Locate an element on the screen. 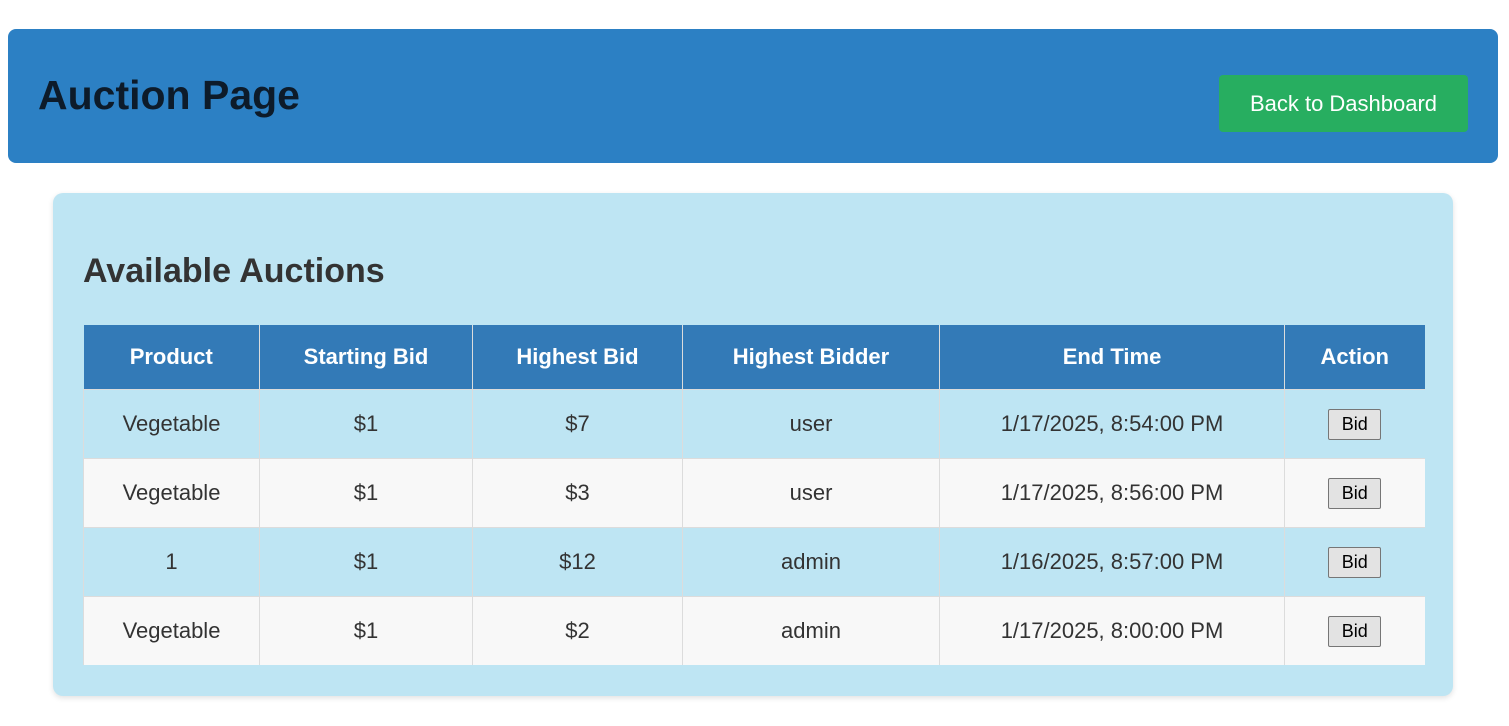 The height and width of the screenshot is (726, 1509). cell-highest-bid: $2 is located at coordinates (577, 630).